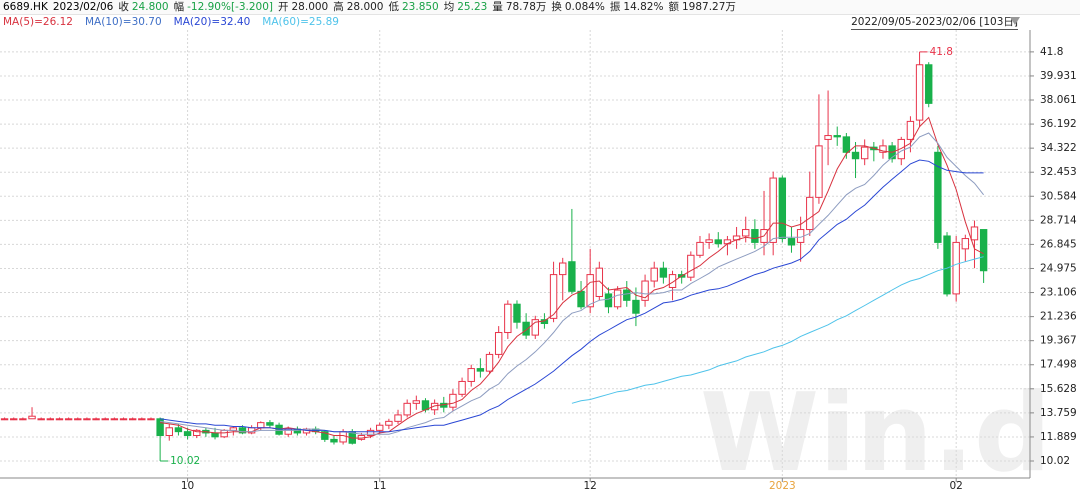 The width and height of the screenshot is (1080, 490). What do you see at coordinates (83, 7) in the screenshot?
I see `date: 2023/02/06` at bounding box center [83, 7].